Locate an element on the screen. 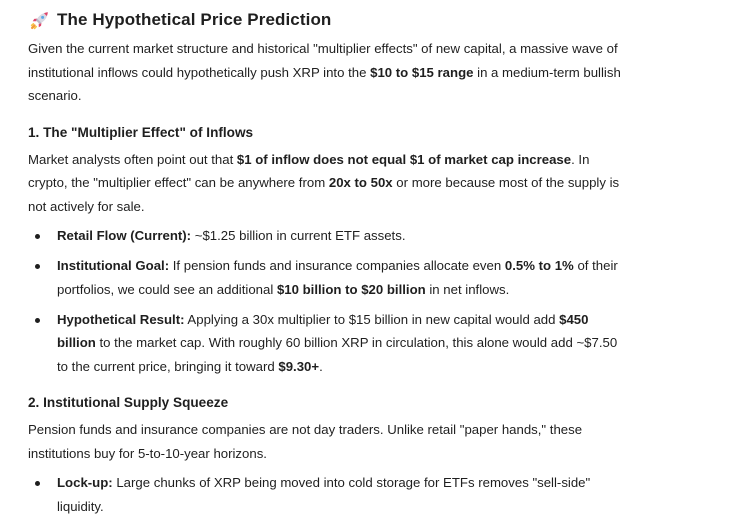 The height and width of the screenshot is (531, 735). bullet-highlight: $9.30+ is located at coordinates (299, 366).